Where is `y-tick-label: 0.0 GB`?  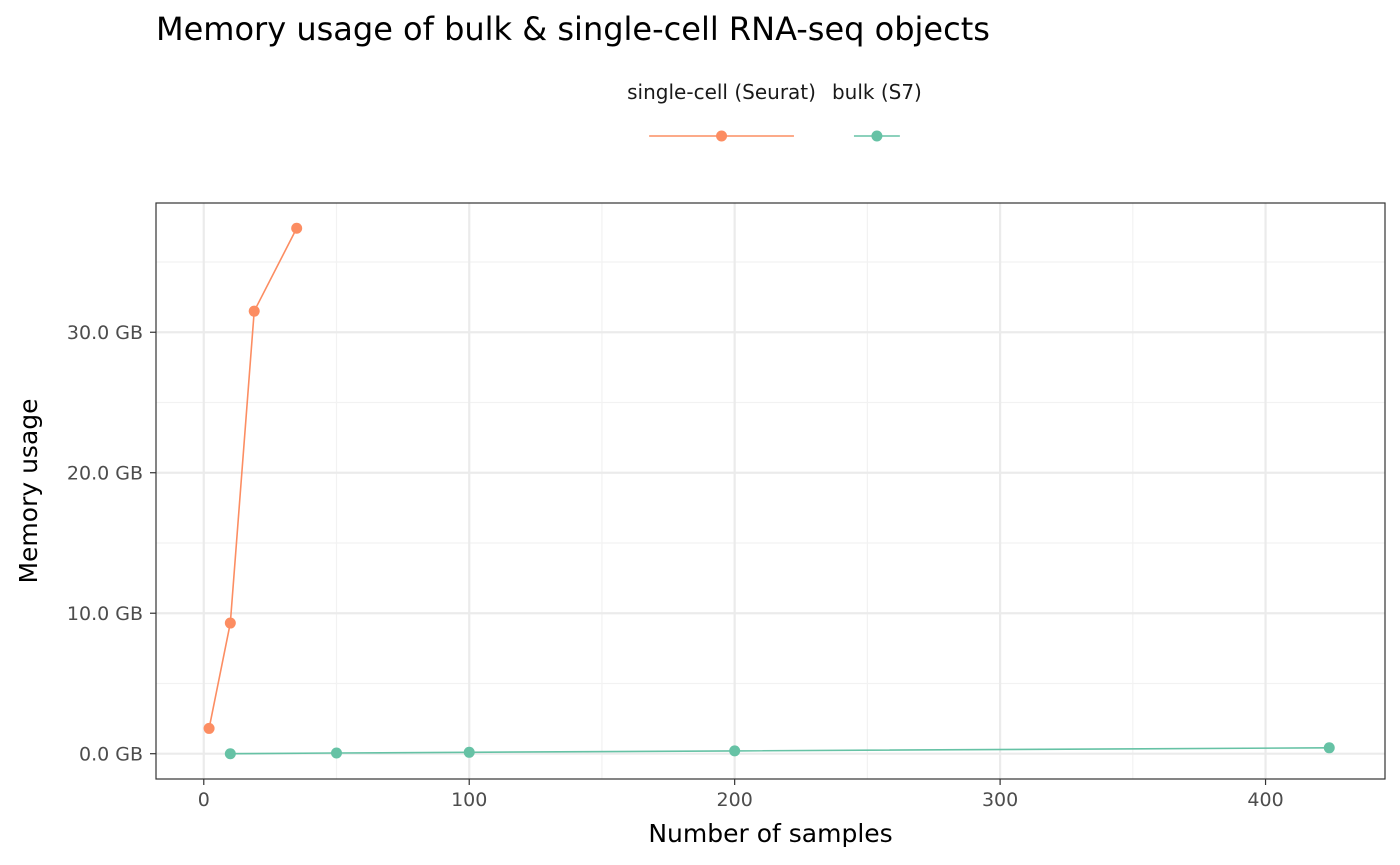 y-tick-label: 0.0 GB is located at coordinates (111, 755).